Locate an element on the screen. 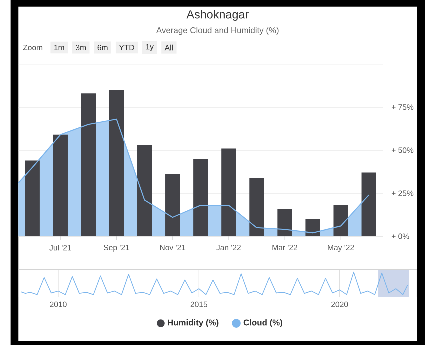 Image resolution: width=425 pixels, height=345 pixels. chart-title: Ashoknagar is located at coordinates (217, 16).